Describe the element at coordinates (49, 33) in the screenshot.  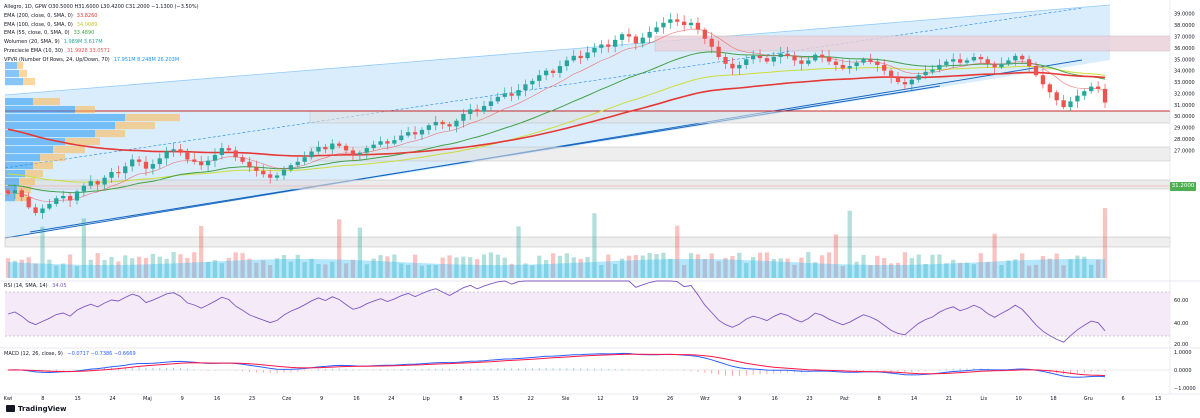
I see `legend-ema-55: EMA (55, close, 0, SMA, 0) 33.4890` at that location.